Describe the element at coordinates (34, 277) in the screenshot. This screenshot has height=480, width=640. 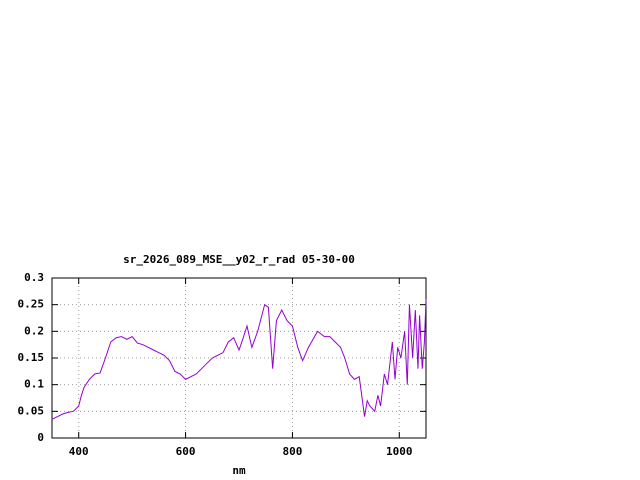
I see `y-tick-label: 0.3` at that location.